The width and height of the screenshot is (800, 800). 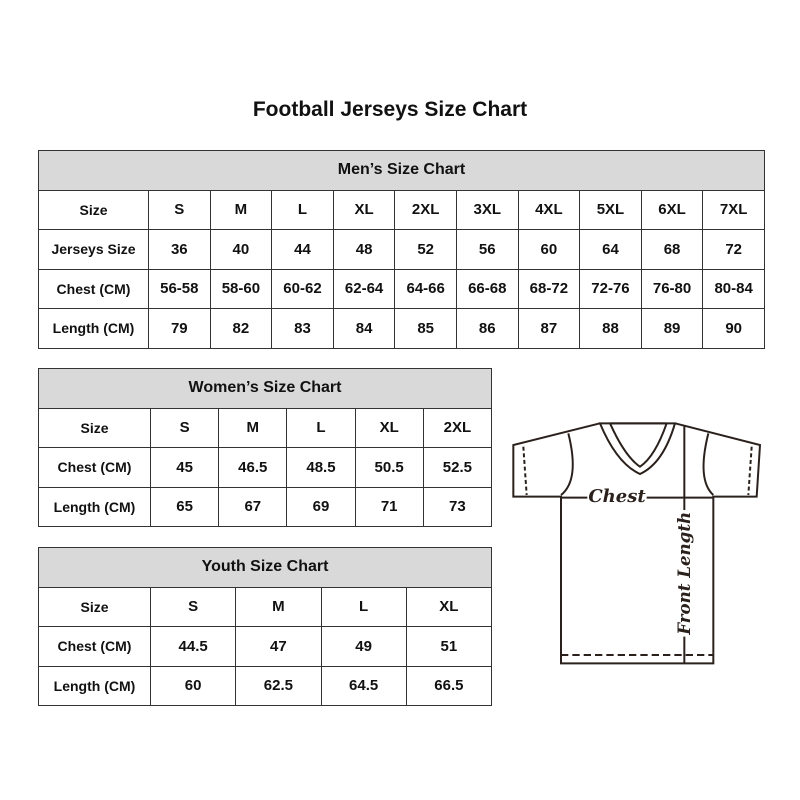 I want to click on table-heading: Youth Size Chart, so click(x=265, y=567).